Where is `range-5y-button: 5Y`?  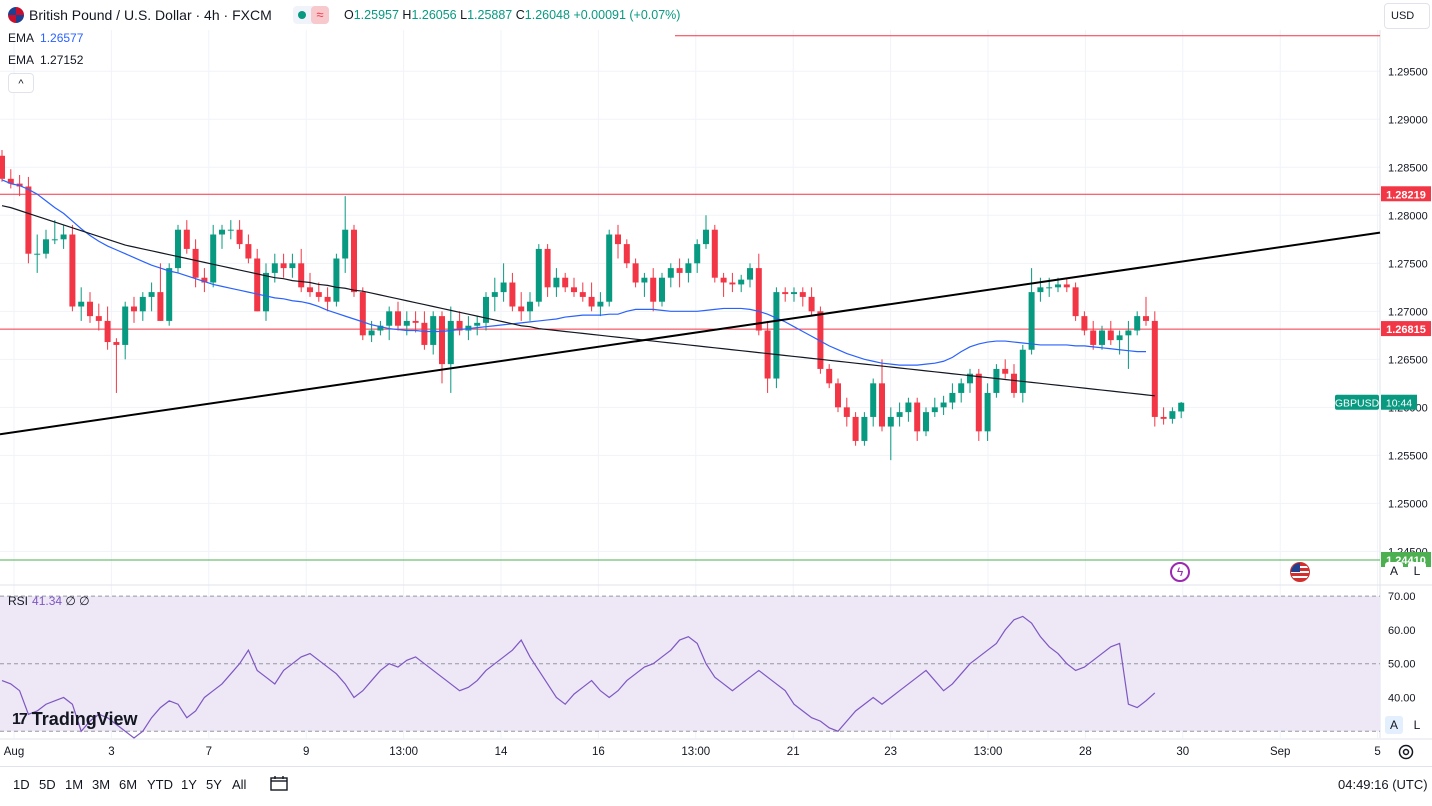
range-5y-button: 5Y is located at coordinates (214, 784).